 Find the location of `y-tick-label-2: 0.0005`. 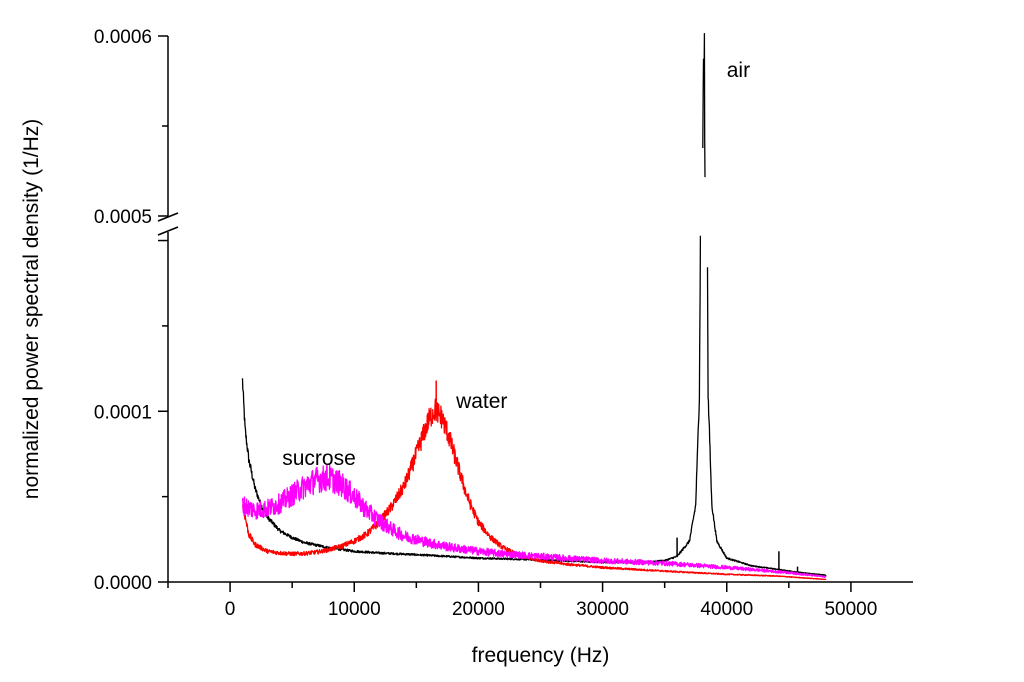

y-tick-label-2: 0.0005 is located at coordinates (123, 217).